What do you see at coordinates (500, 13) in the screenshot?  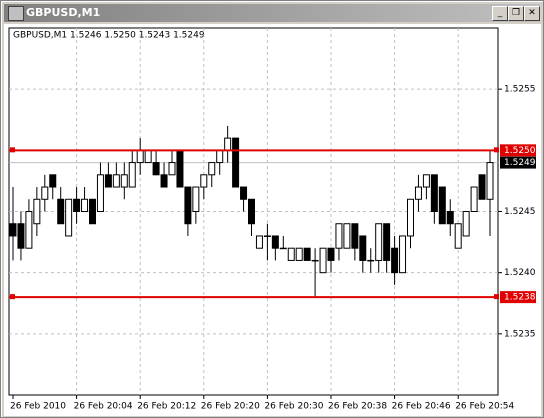 I see `minimize-button: _` at bounding box center [500, 13].